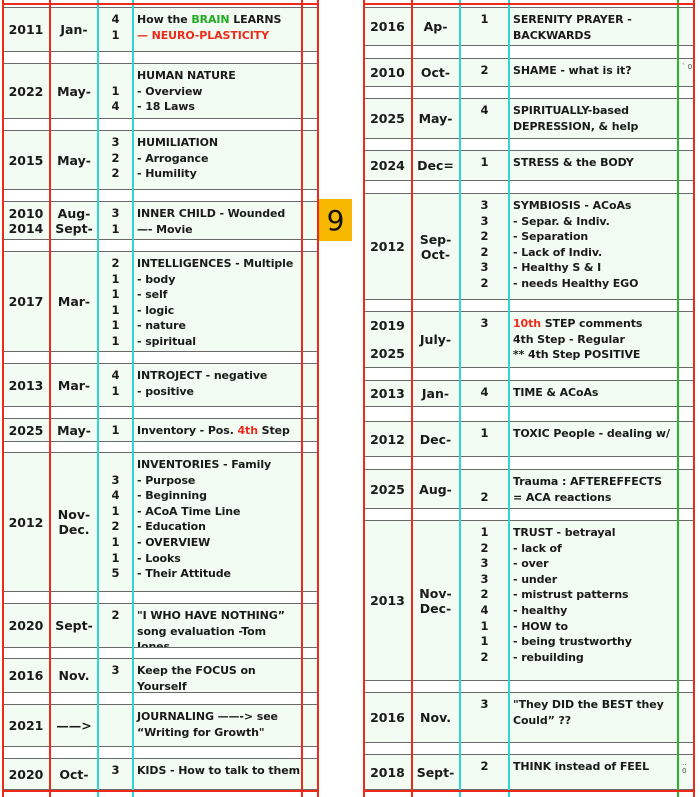 The width and height of the screenshot is (700, 797). What do you see at coordinates (528, 26) in the screenshot?
I see `table-row: 2016 Ap- 1 SERENITY PRAYER - BACKWARDS` at bounding box center [528, 26].